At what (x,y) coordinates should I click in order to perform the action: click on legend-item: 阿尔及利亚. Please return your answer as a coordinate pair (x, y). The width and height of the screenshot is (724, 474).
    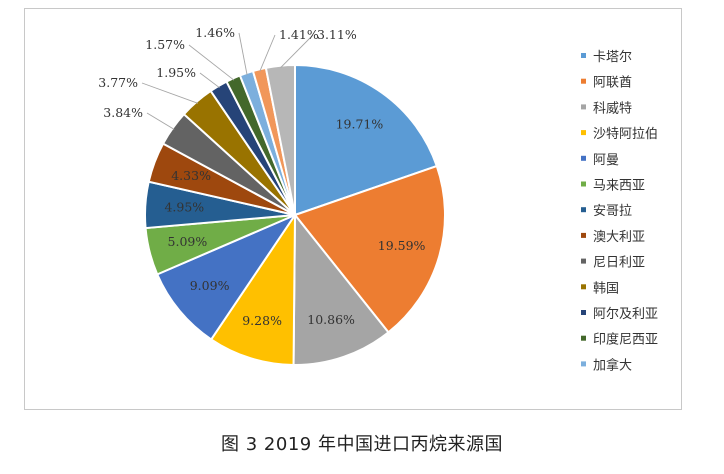
    Looking at the image, I should click on (619, 314).